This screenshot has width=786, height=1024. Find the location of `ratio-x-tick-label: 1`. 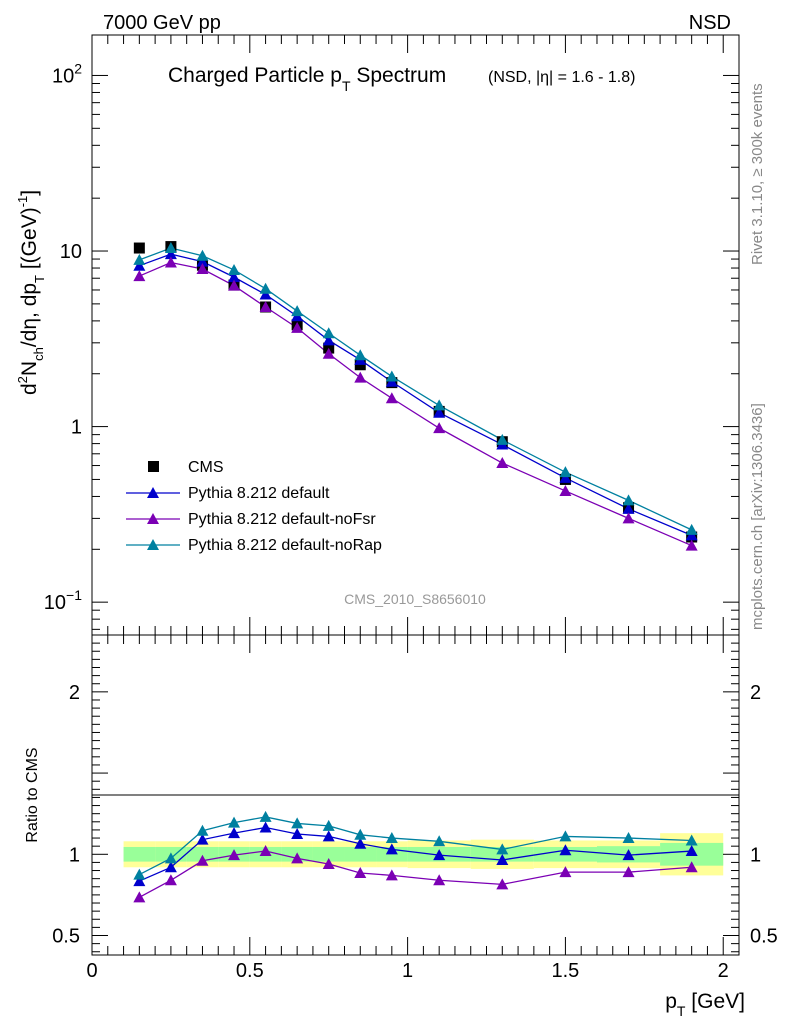

ratio-x-tick-label: 1 is located at coordinates (407, 971).